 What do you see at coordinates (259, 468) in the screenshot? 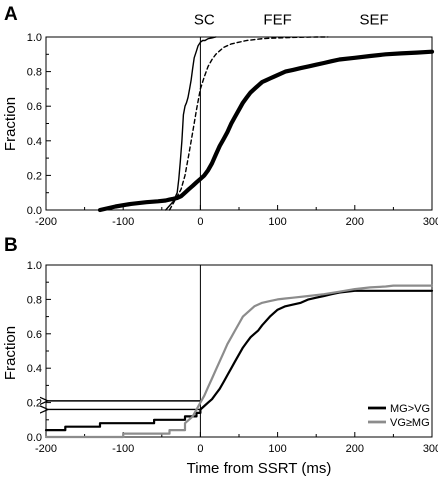
I see `panel-b-xlabel: Time from SSRT (ms)` at bounding box center [259, 468].